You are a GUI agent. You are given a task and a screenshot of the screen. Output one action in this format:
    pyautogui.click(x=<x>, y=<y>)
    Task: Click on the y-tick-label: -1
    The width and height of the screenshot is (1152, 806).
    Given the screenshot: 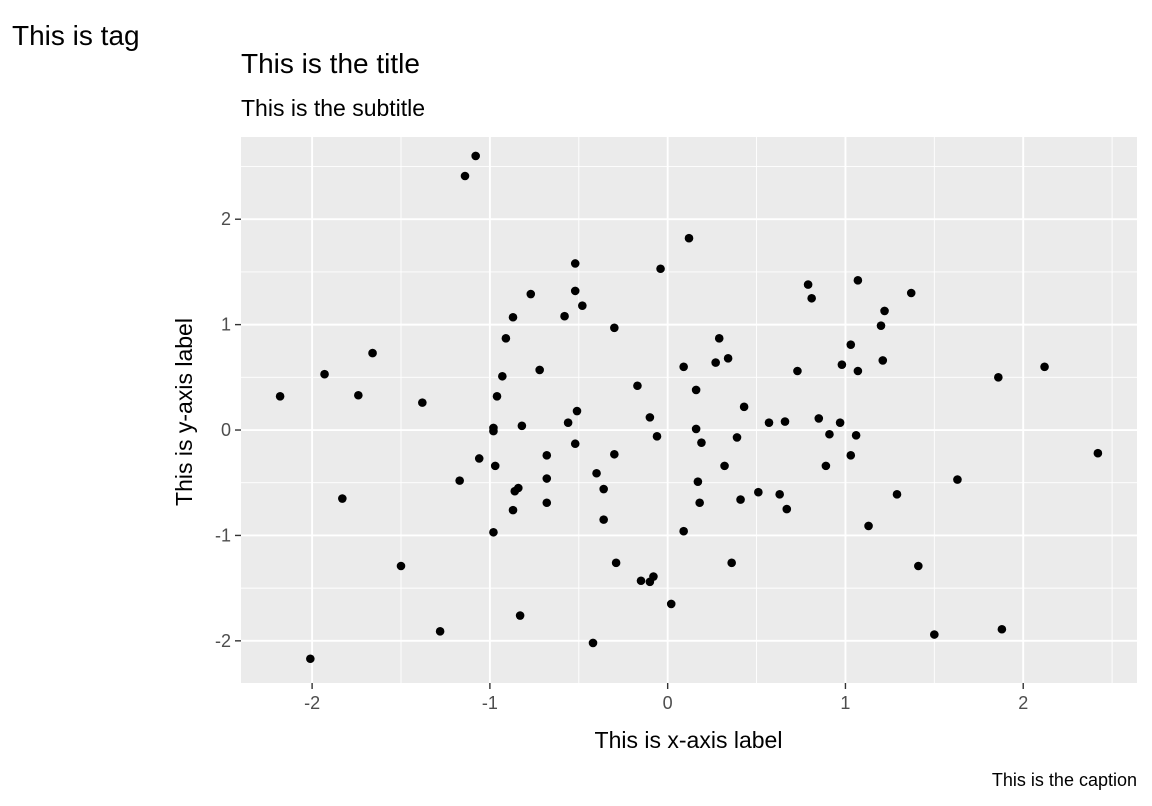 What is the action you would take?
    pyautogui.click(x=223, y=535)
    